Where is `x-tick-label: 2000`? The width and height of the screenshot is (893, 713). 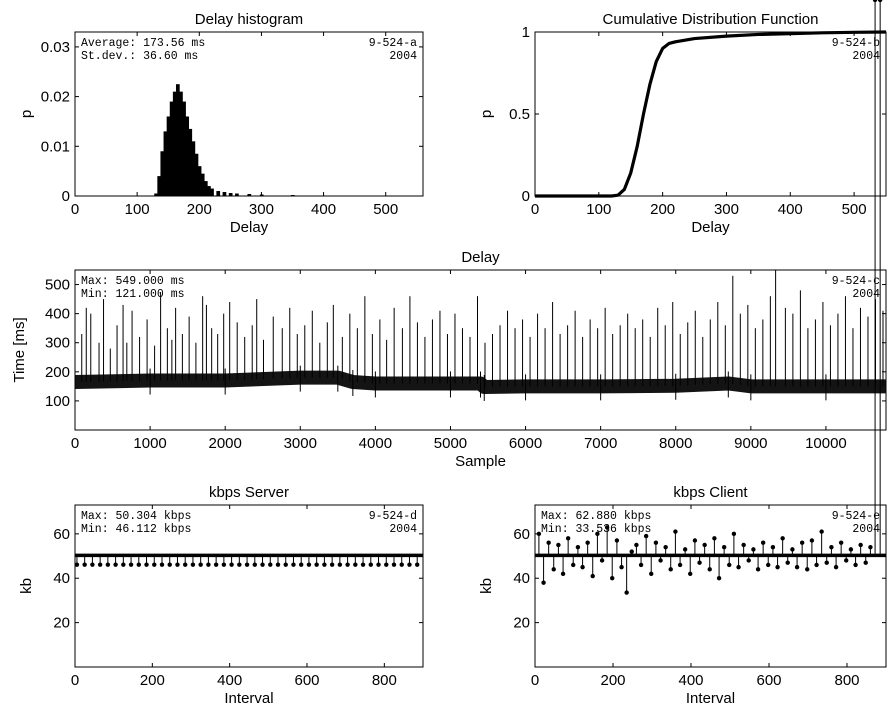
x-tick-label: 2000 is located at coordinates (224, 443).